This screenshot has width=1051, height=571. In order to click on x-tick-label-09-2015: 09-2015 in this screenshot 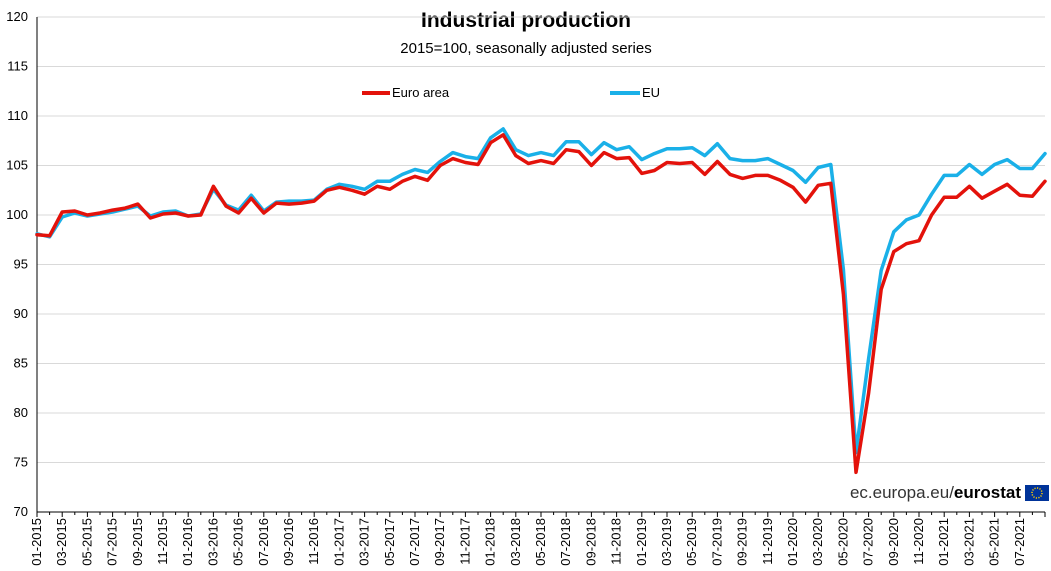, I will do `click(137, 542)`.